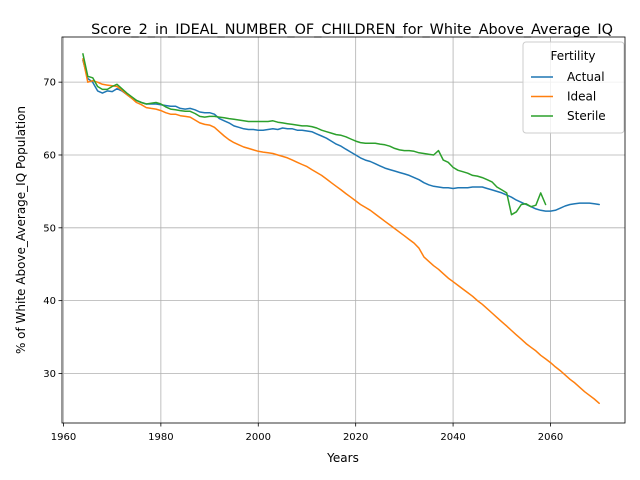 Image resolution: width=640 pixels, height=480 pixels. Describe the element at coordinates (63, 437) in the screenshot. I see `x-tick-label: 1960` at that location.